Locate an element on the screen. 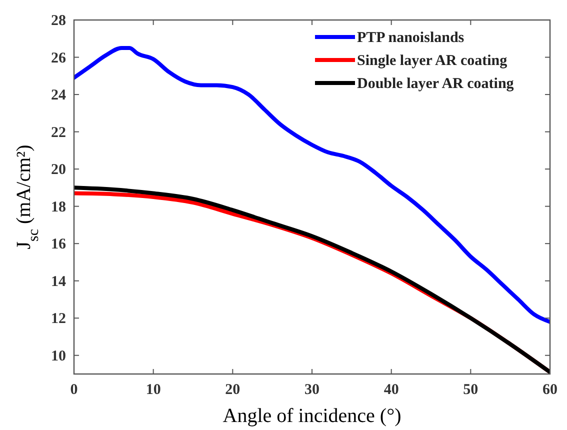 This screenshot has height=430, width=567. x-tick-label: 60 is located at coordinates (550, 390).